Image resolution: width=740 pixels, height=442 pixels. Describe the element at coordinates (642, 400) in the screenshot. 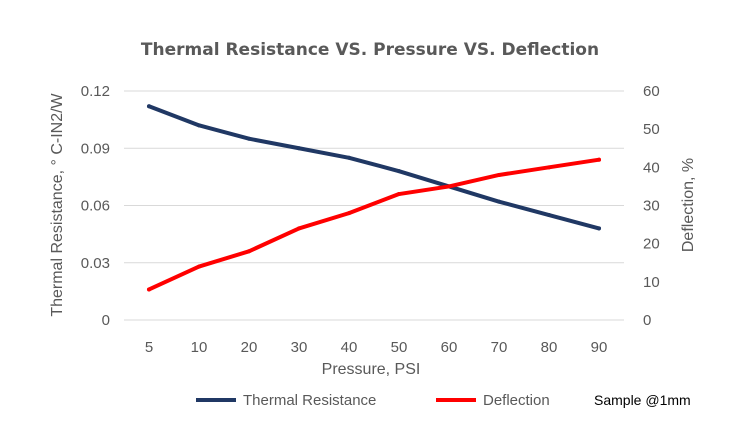

I see `sample-annotation: Sample @1mm` at that location.